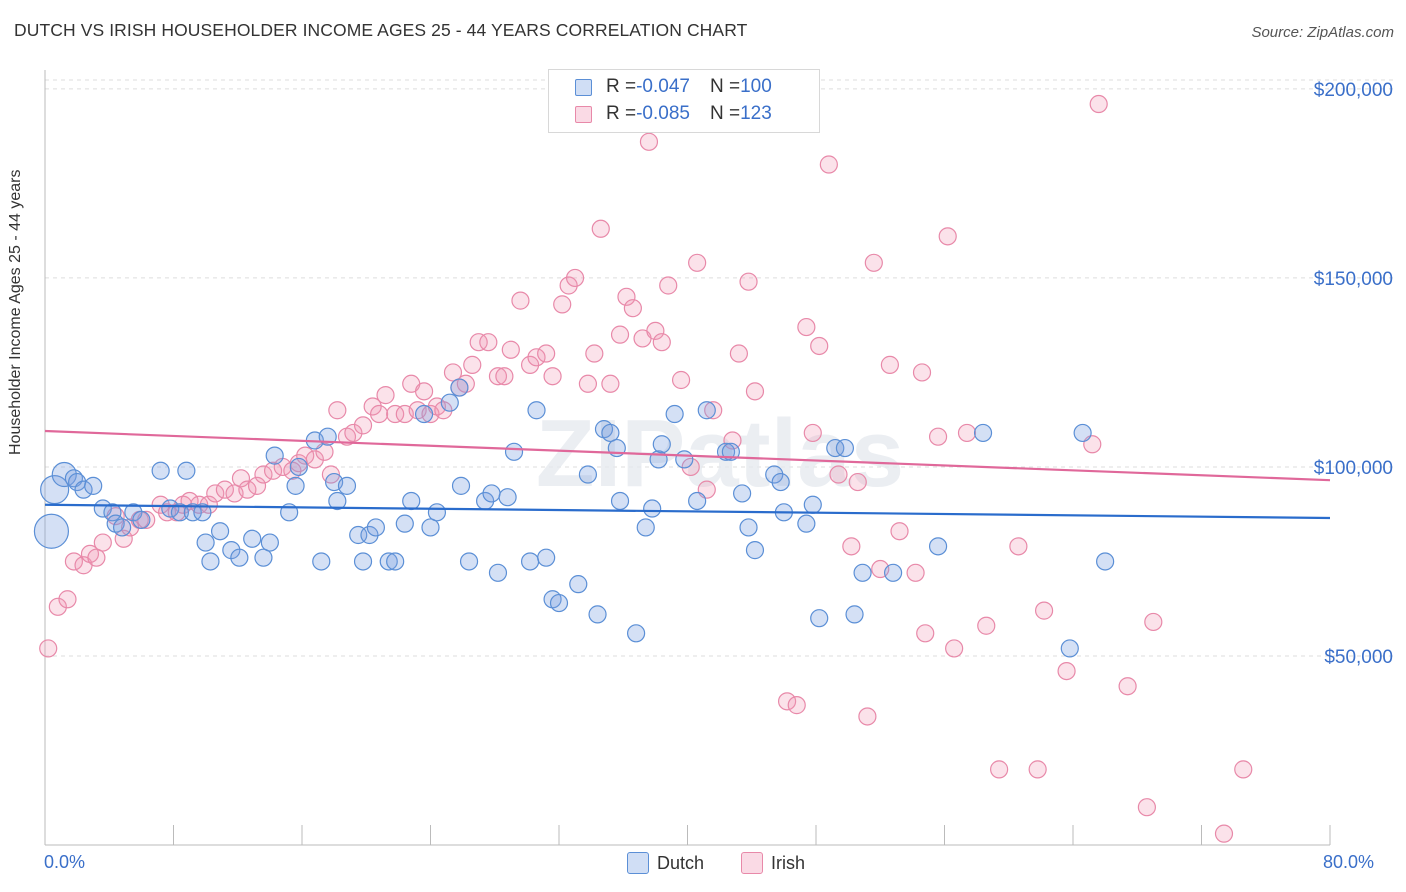 The height and width of the screenshot is (892, 1406). I want to click on y-tick-label: $50,000, so click(1358, 657).